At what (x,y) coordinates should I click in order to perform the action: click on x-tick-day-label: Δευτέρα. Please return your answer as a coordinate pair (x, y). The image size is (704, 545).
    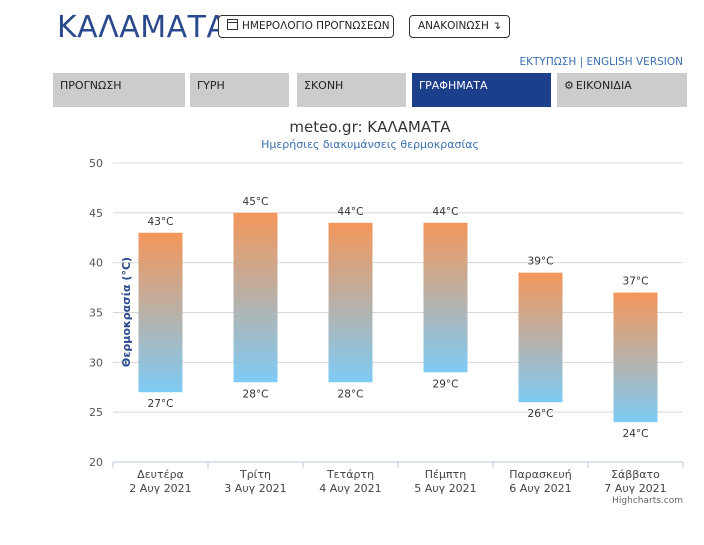
    Looking at the image, I should click on (160, 474).